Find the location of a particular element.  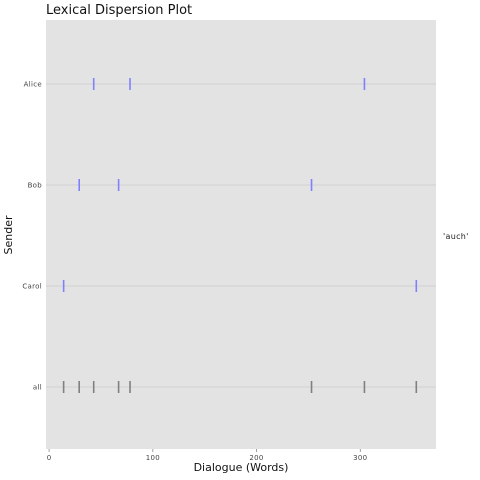

y-tick-label-alice: Alice is located at coordinates (33, 85).